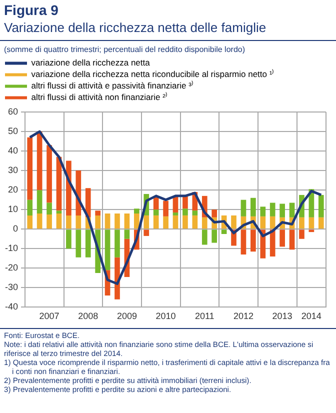 The width and height of the screenshot is (336, 413). Describe the element at coordinates (11, 287) in the screenshot. I see `y-tick-label: -30` at that location.